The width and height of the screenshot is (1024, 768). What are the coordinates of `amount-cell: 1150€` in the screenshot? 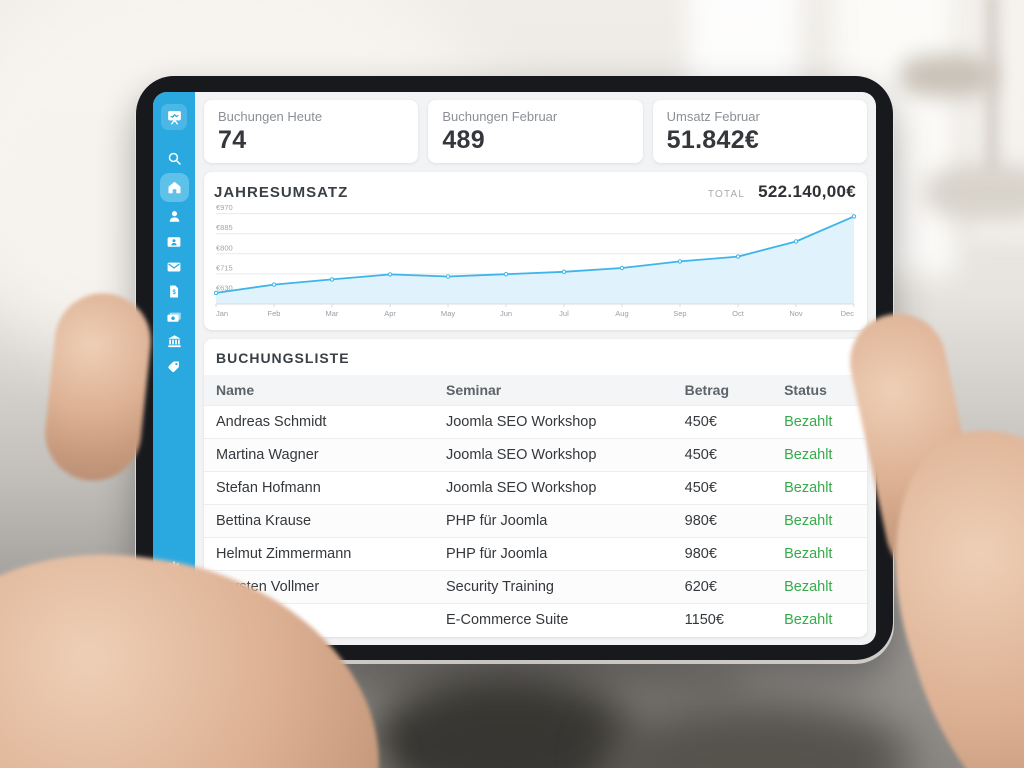 It's located at (734, 619).